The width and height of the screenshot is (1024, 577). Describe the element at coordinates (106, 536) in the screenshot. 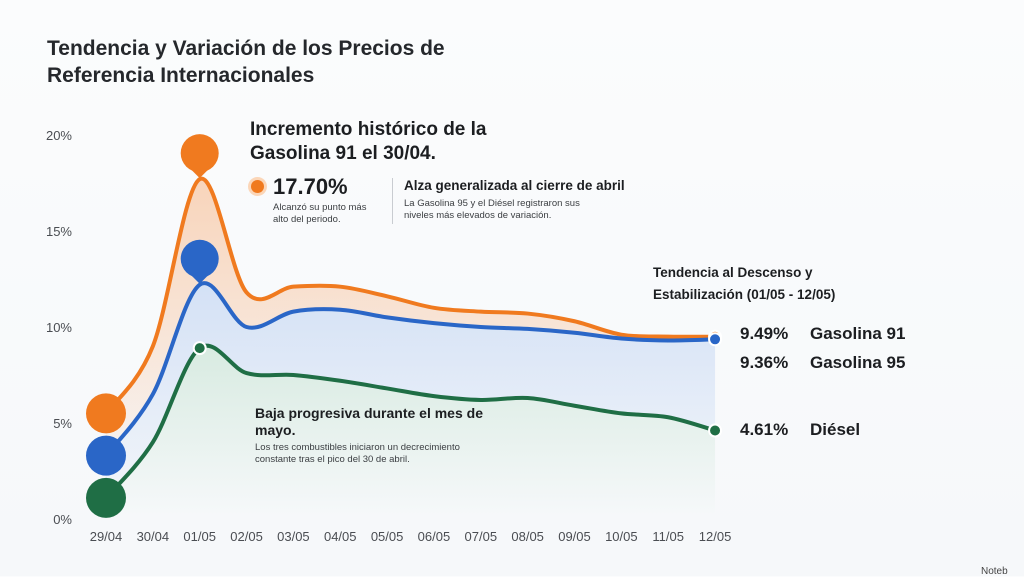

I see `x-tick-label: 29/04` at that location.